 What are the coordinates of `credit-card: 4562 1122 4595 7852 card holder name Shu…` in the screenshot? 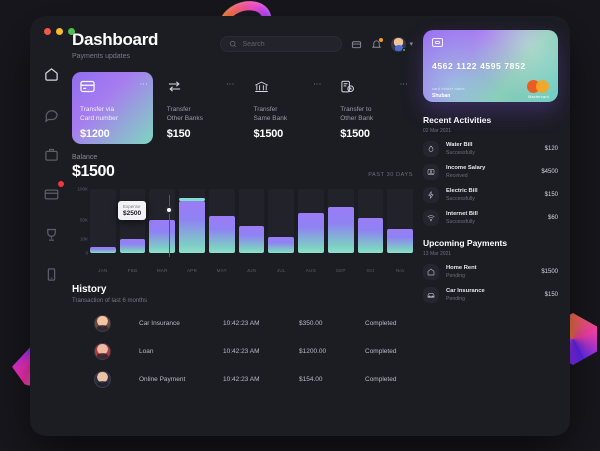 It's located at (490, 66).